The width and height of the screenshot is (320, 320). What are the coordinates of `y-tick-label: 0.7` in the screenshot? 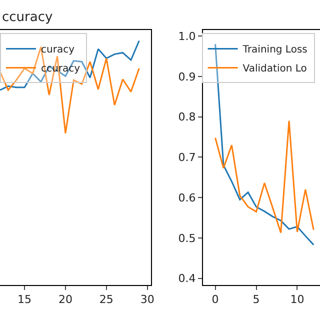 It's located at (187, 157).